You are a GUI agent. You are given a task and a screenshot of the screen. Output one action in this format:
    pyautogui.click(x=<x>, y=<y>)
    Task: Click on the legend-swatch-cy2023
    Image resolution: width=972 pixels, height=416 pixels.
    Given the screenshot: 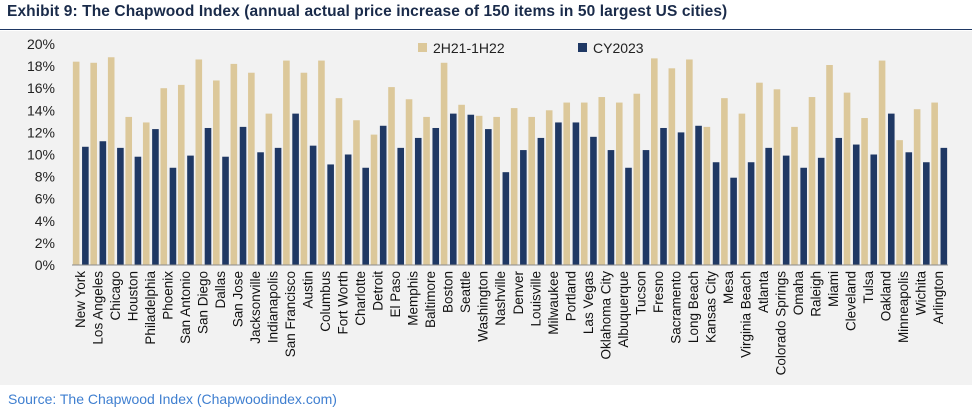 What is the action you would take?
    pyautogui.click(x=582, y=47)
    